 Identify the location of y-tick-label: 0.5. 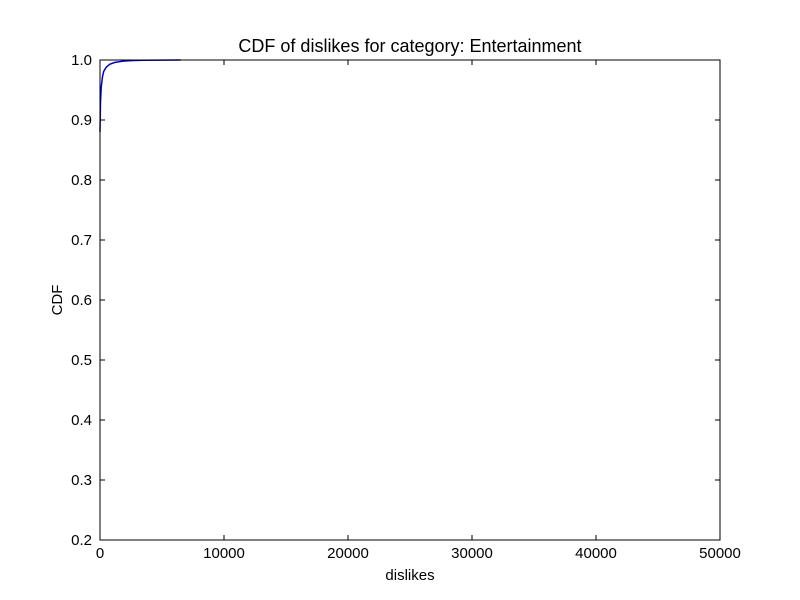
(81, 360).